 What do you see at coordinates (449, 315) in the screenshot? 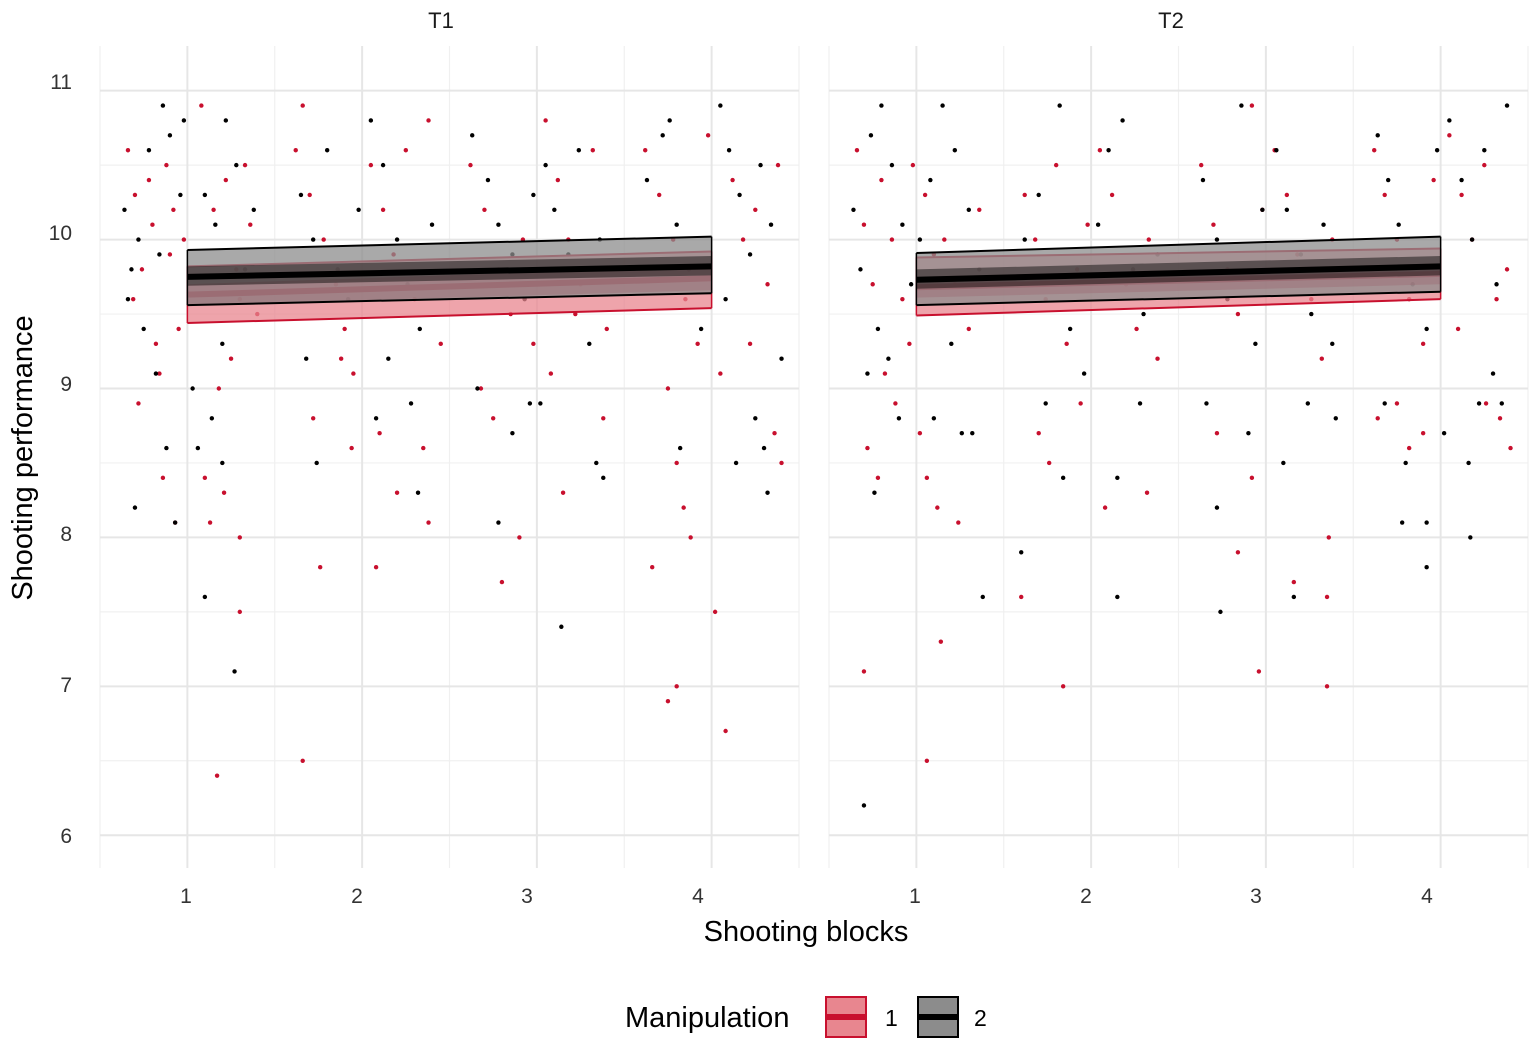
I see `ci-bound-lower` at bounding box center [449, 315].